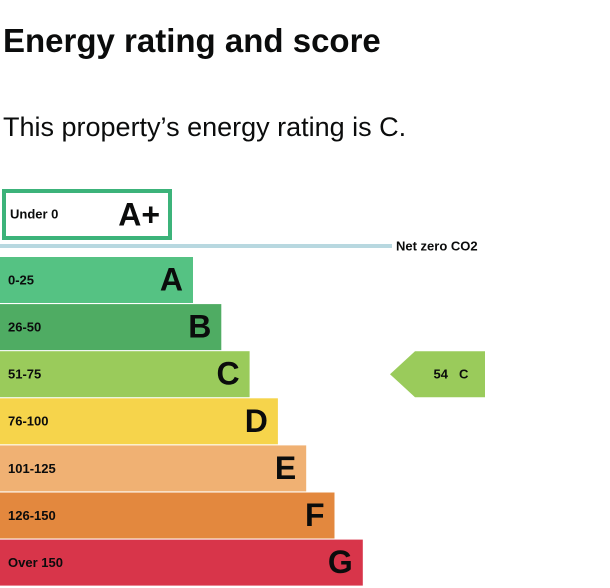  Describe the element at coordinates (192, 40) in the screenshot. I see `title: Energy rating and score` at that location.